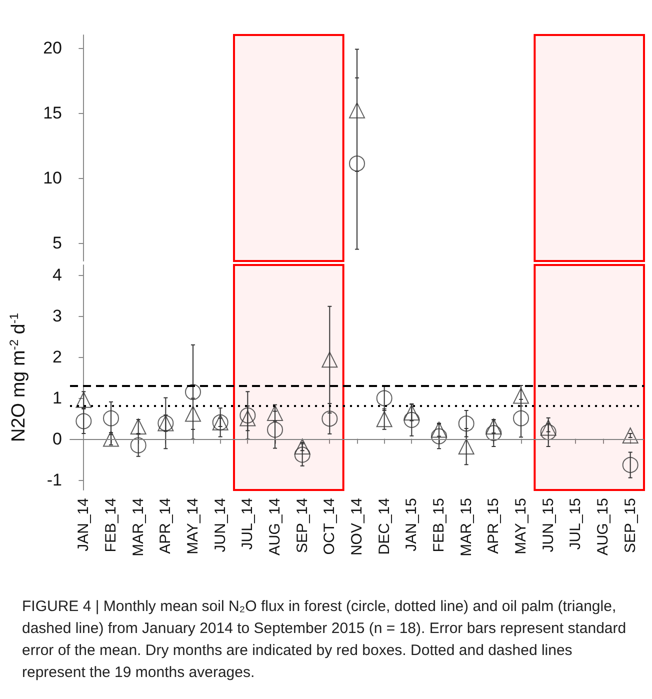 The width and height of the screenshot is (652, 699). I want to click on y-tick-label: 3, so click(57, 316).